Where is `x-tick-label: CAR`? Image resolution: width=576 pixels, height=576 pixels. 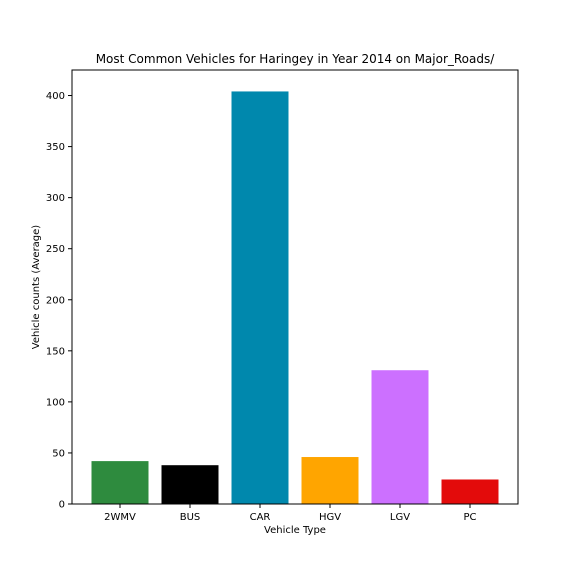 x-tick-label: CAR is located at coordinates (260, 517).